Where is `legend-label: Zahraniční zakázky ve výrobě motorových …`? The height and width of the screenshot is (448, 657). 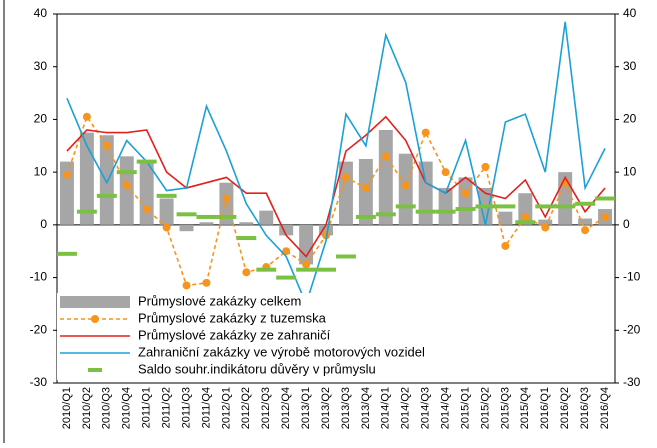 legend-label: Zahraniční zakázky ve výrobě motorových … is located at coordinates (281, 351).